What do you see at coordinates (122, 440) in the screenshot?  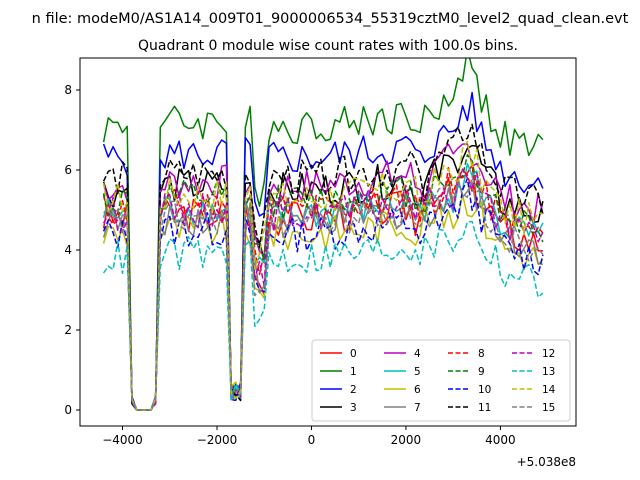 I see `x-tick-label: −4000` at bounding box center [122, 440].